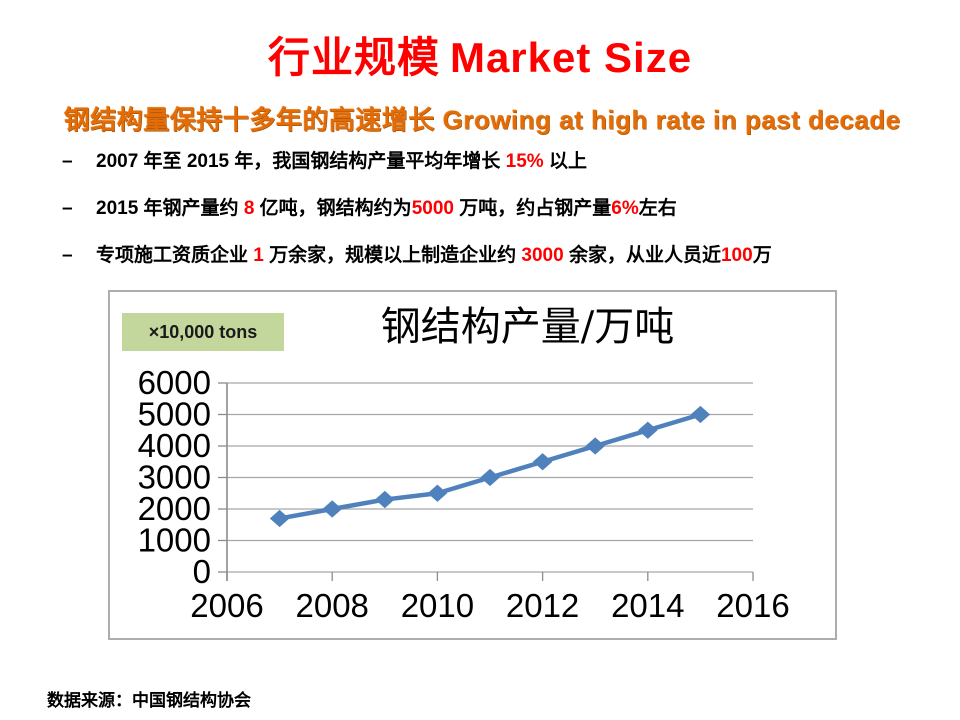 This screenshot has height=720, width=960. What do you see at coordinates (657, 208) in the screenshot?
I see `bullet-text-segment: 左右` at bounding box center [657, 208].